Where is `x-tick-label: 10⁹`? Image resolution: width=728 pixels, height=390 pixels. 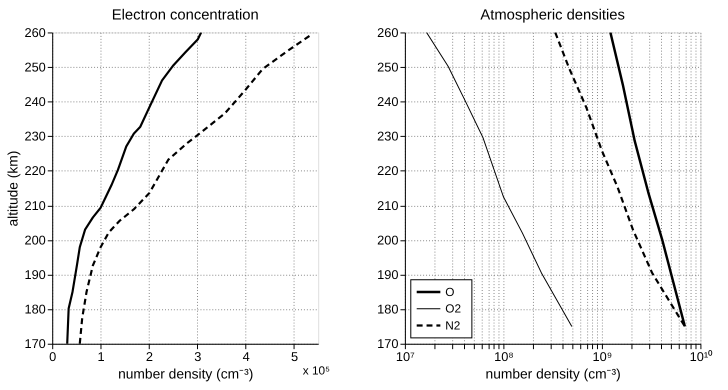
x-tick-label: 10⁹ is located at coordinates (602, 356).